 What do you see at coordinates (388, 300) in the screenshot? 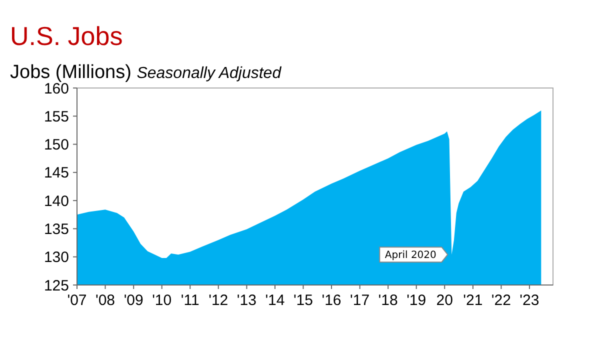
I see `x-tick-label: '18` at bounding box center [388, 300].